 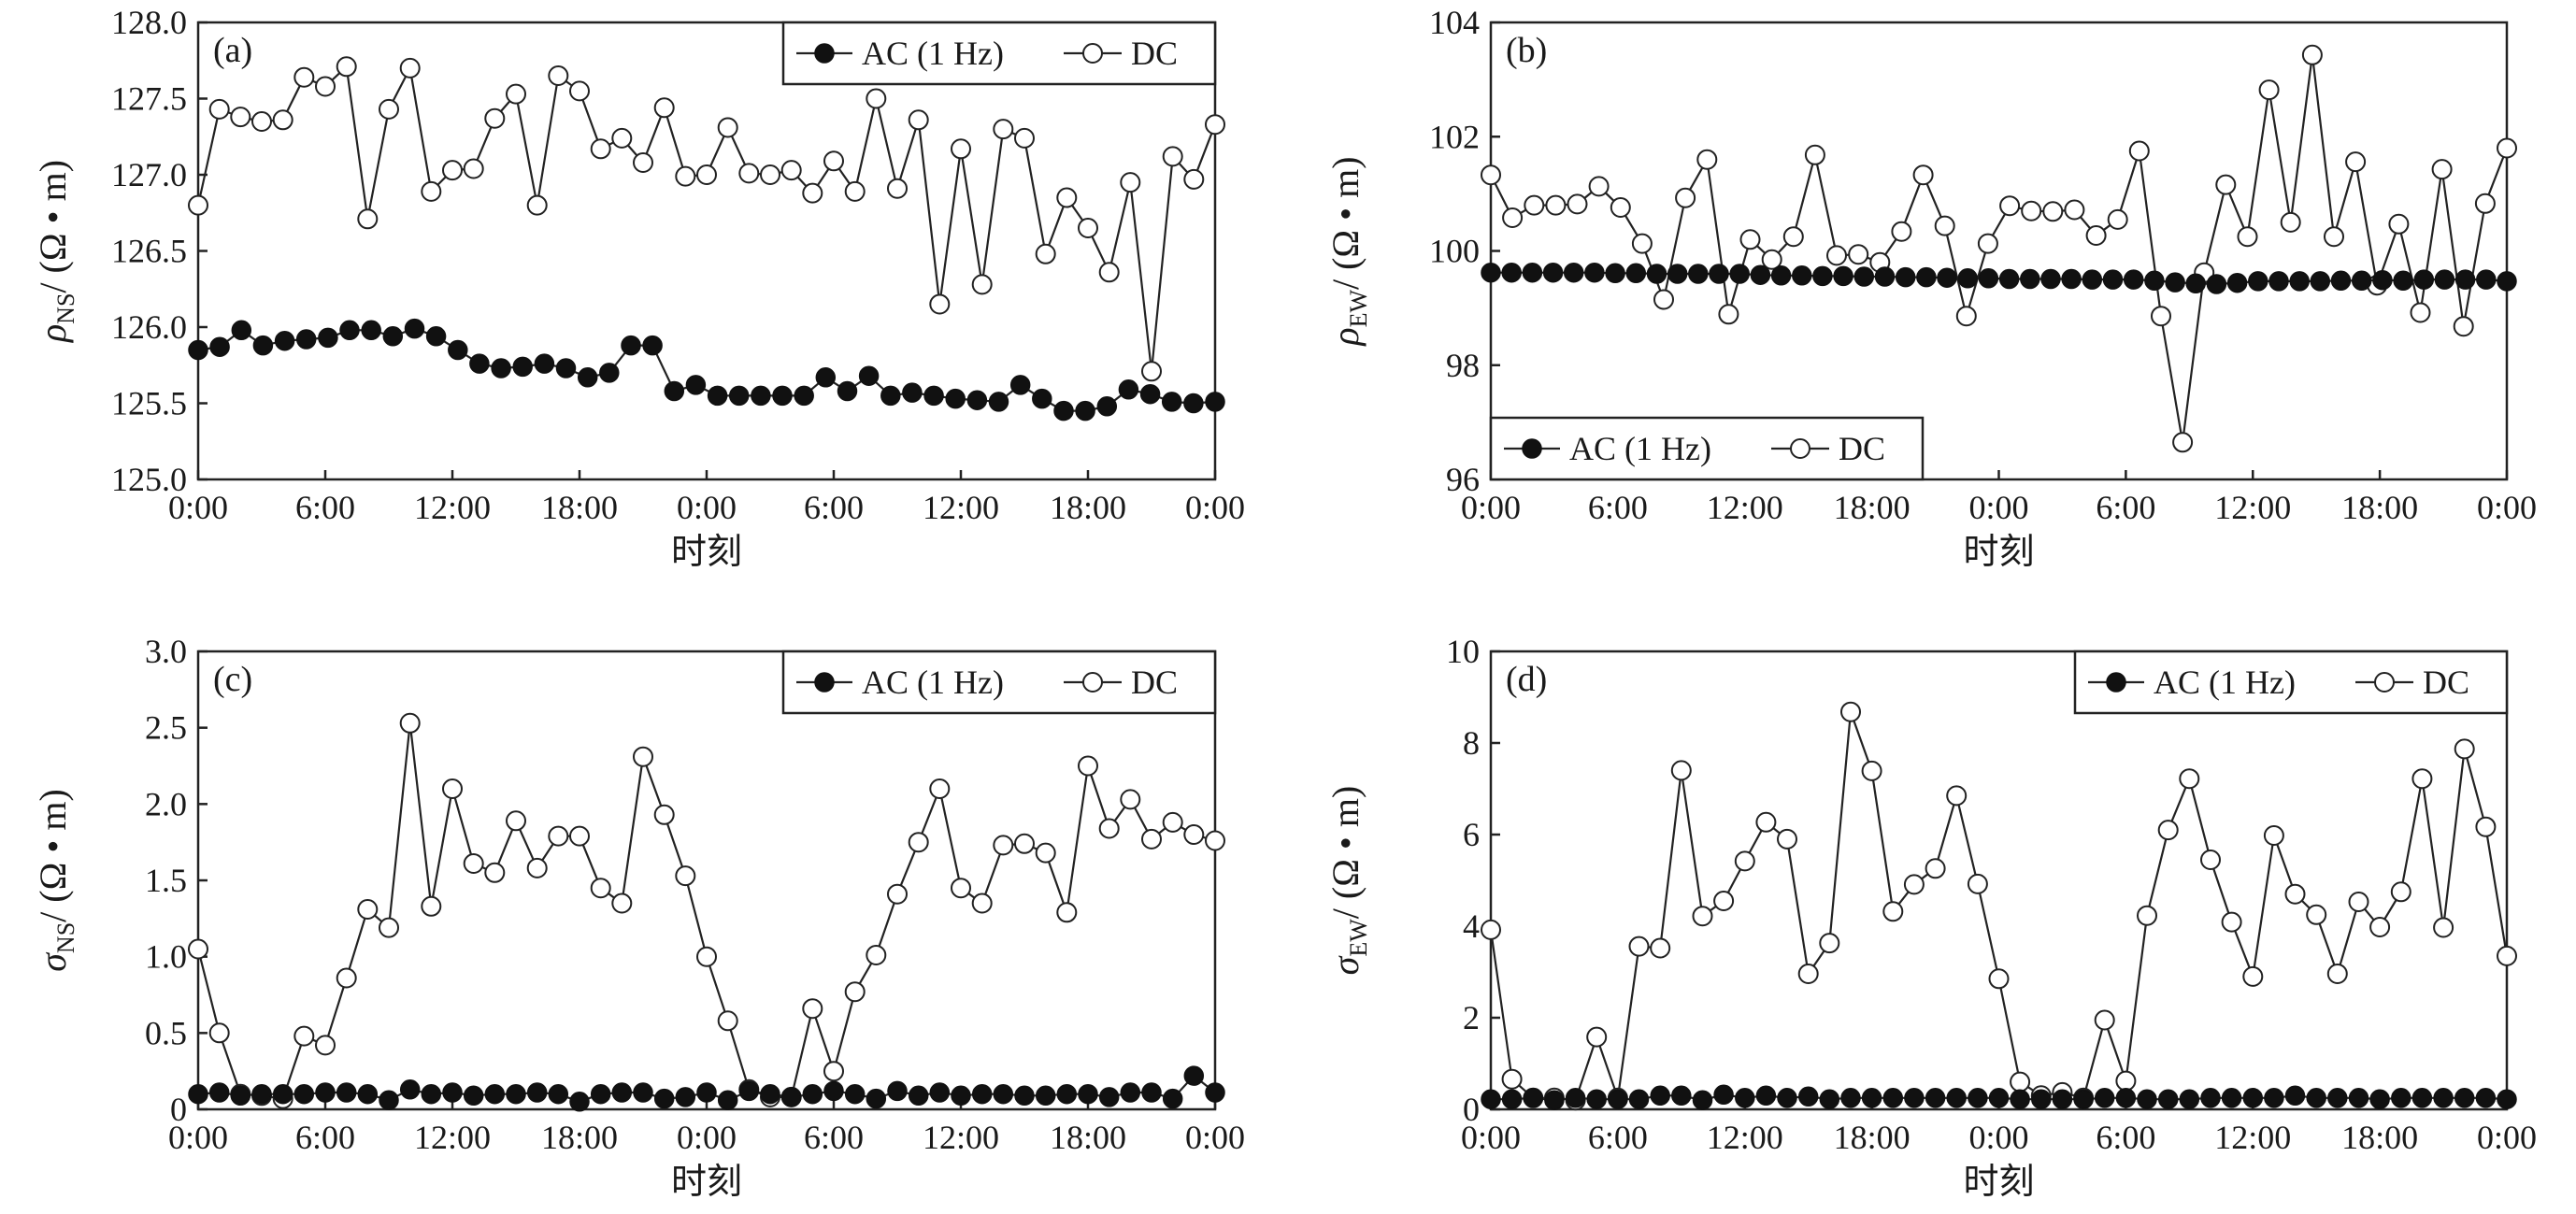 I want to click on y-axis-symbol: σ, so click(x=53, y=962).